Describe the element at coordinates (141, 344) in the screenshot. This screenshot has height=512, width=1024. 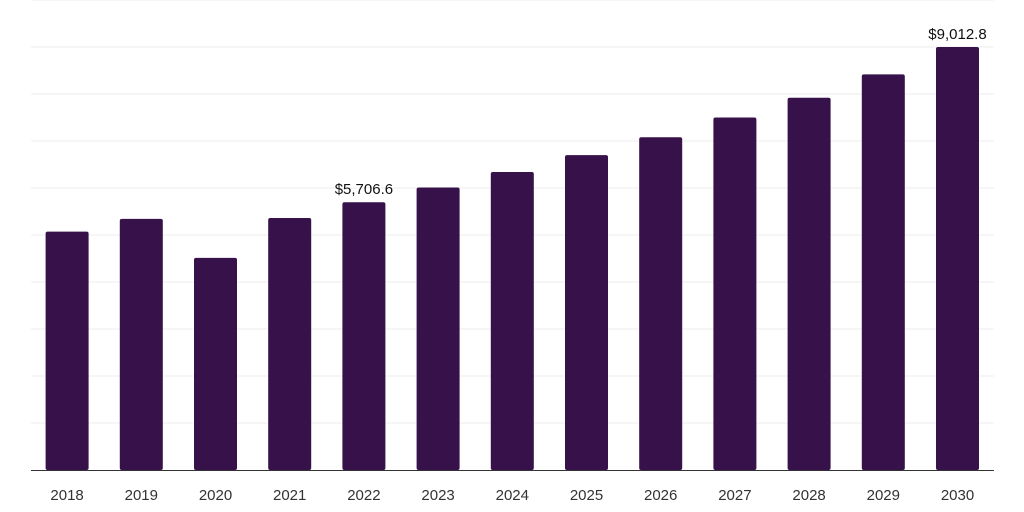
I see `bar-2019` at that location.